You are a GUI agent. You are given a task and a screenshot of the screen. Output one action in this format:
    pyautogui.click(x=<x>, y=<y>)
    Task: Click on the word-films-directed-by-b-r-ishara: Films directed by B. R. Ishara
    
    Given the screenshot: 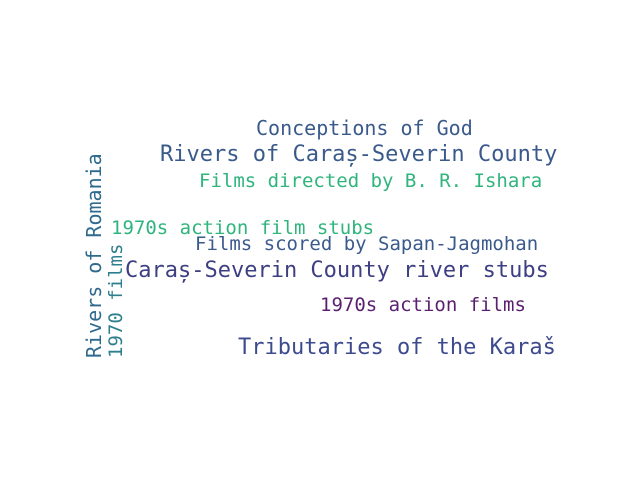 What is the action you would take?
    pyautogui.click(x=371, y=181)
    